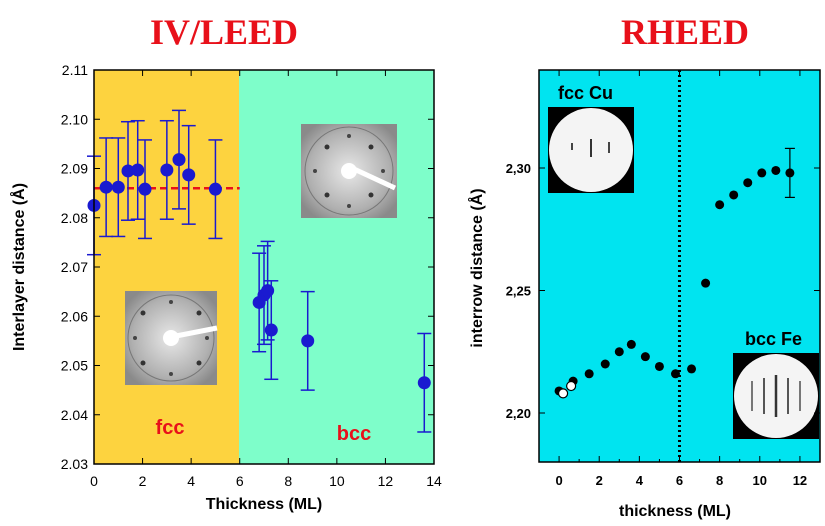  I want to click on rheed-pattern-fcc, so click(591, 150).